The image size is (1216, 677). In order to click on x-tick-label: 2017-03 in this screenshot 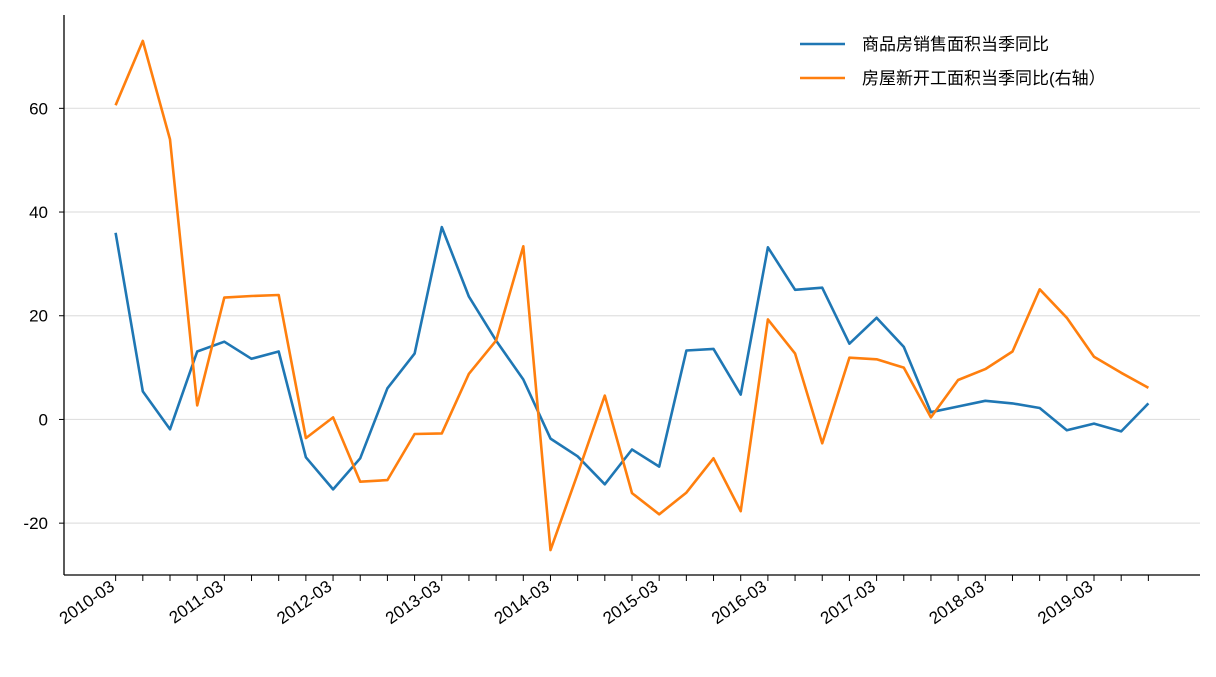, I will do `click(848, 602)`.